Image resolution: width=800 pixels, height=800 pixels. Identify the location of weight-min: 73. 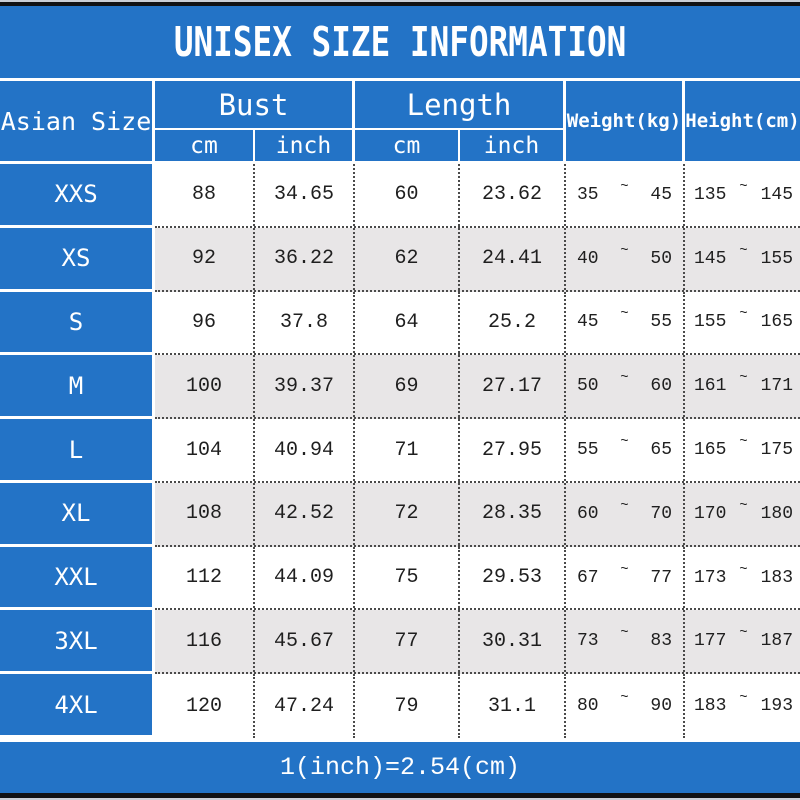
(588, 641).